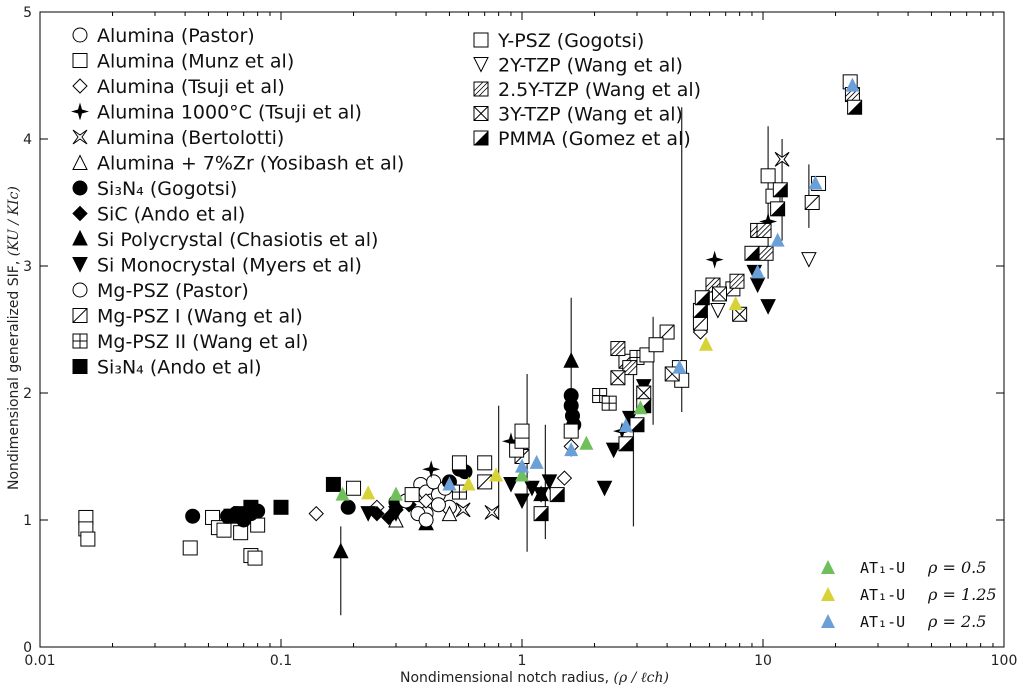 This screenshot has width=1024, height=700. I want to click on x-tick-label: 100, so click(1004, 661).